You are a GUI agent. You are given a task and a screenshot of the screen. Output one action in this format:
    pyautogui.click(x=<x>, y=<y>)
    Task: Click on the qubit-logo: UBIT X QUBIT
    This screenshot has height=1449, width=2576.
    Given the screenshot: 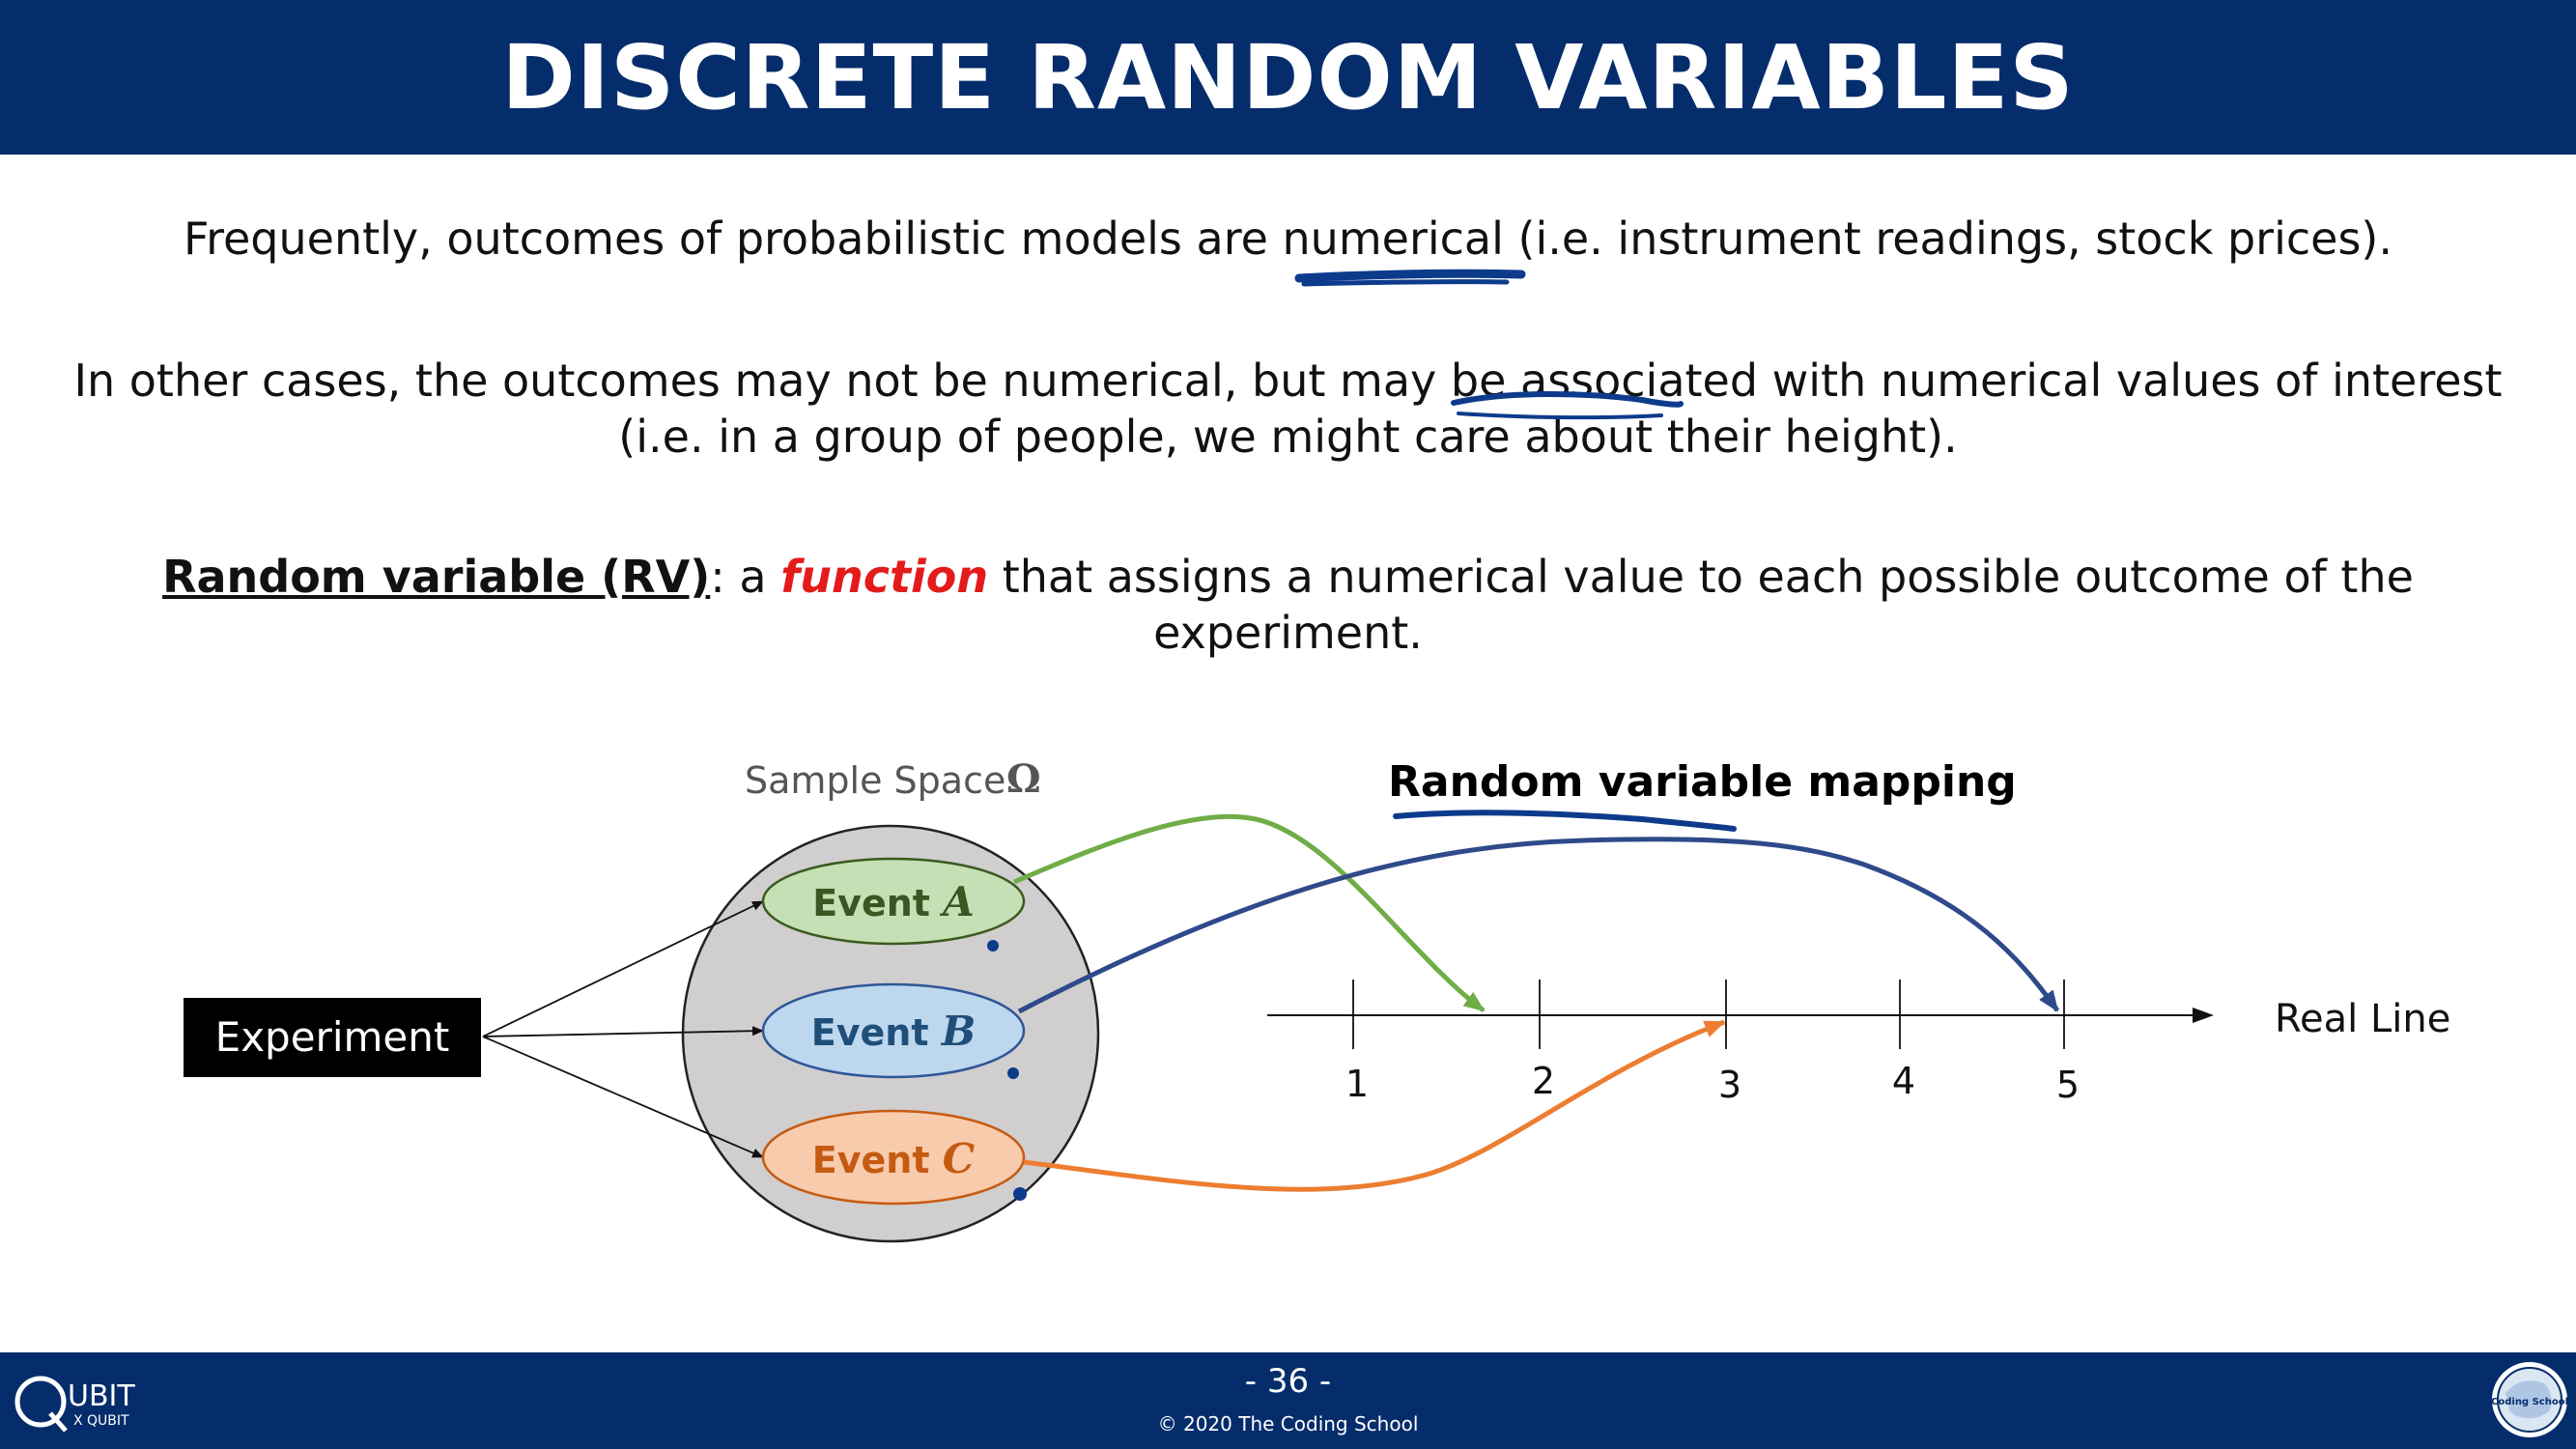 What is the action you would take?
    pyautogui.click(x=74, y=1404)
    